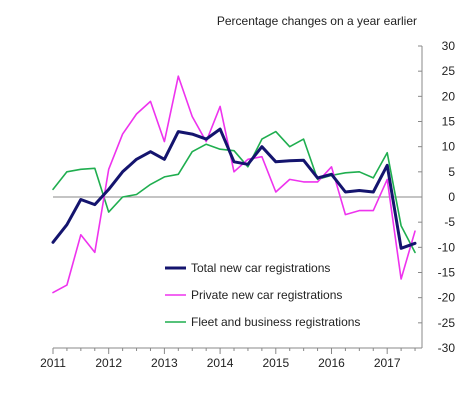  What do you see at coordinates (331, 363) in the screenshot?
I see `x-tick-label: 2016` at bounding box center [331, 363].